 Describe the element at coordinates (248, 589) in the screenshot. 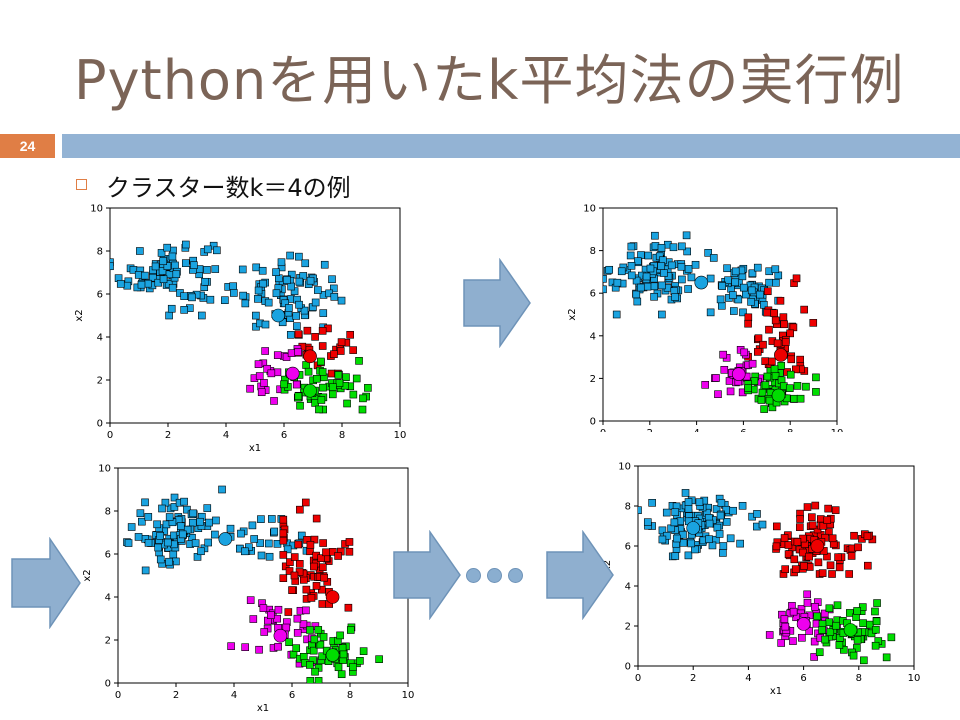

I see `scatter-plot-iteration-2: 0 2 4 6 8 10 0 2 4 6 8 10 x1 x2` at that location.